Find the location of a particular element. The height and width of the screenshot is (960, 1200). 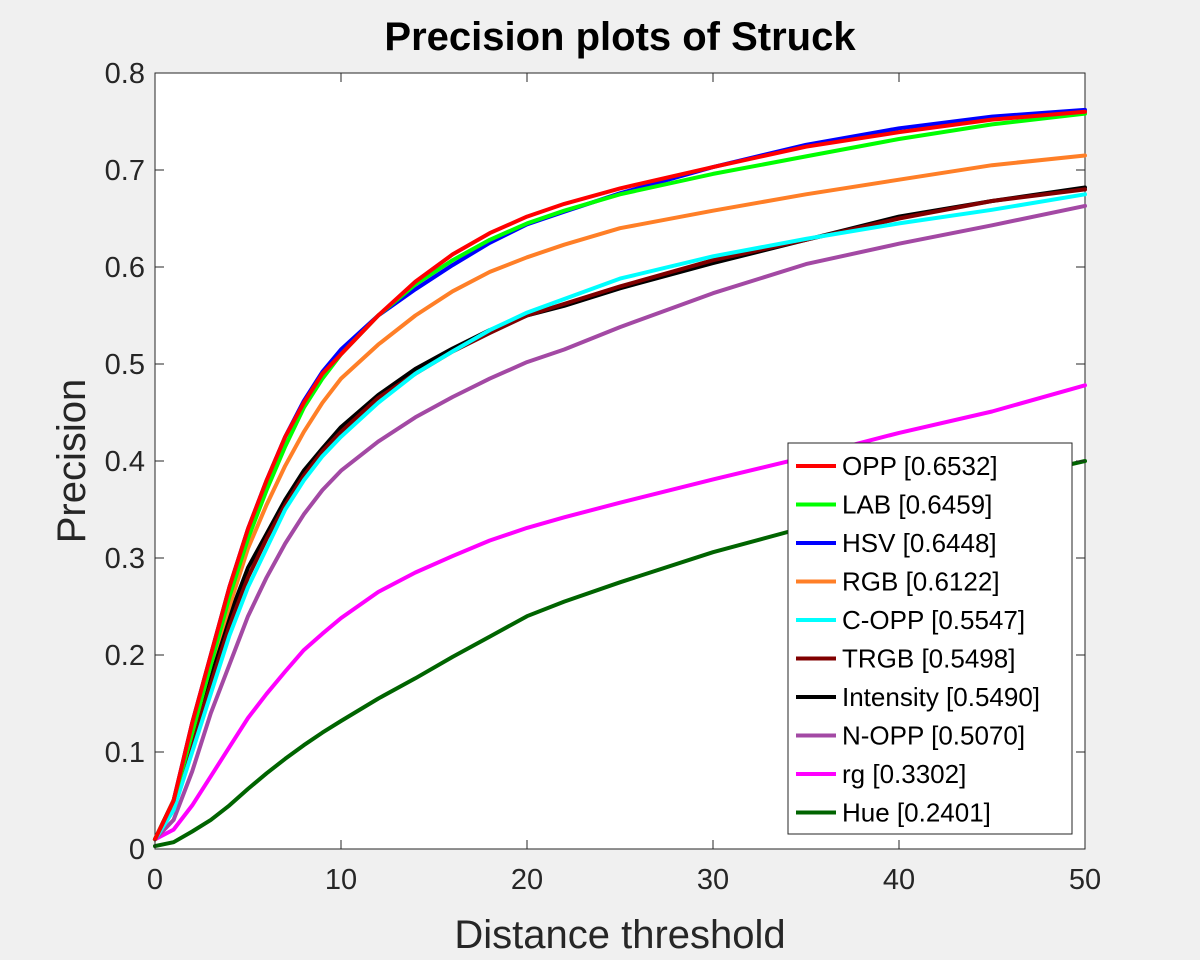

x-tick-label: 10 is located at coordinates (341, 880).